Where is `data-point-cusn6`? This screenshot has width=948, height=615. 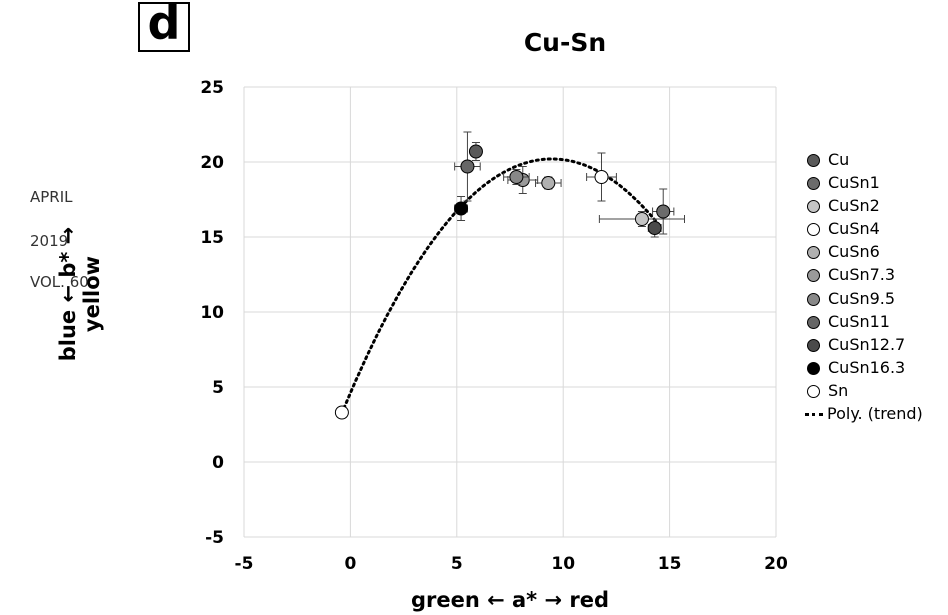
data-point-cusn6 is located at coordinates (548, 183).